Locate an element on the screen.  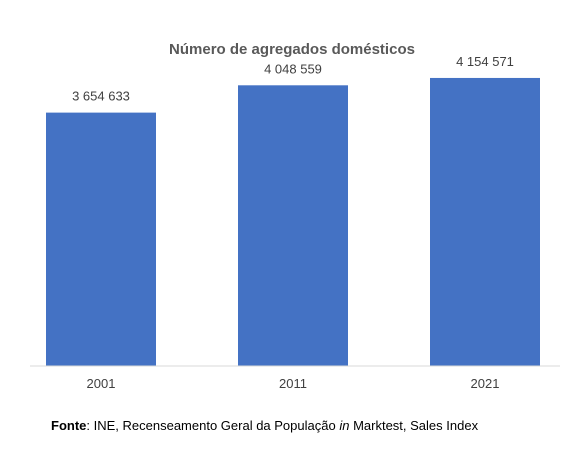
data-labels-group: 3 654 633 4 048 559 4 154 571 is located at coordinates (293, 79).